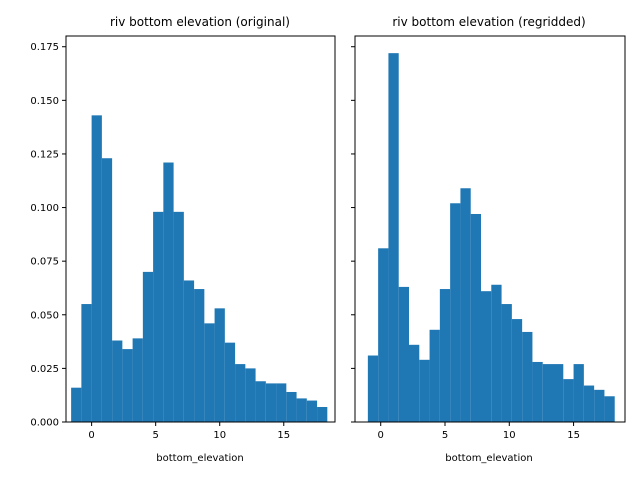 The image size is (640, 480). I want to click on y-tick-label: 0.125, so click(44, 154).